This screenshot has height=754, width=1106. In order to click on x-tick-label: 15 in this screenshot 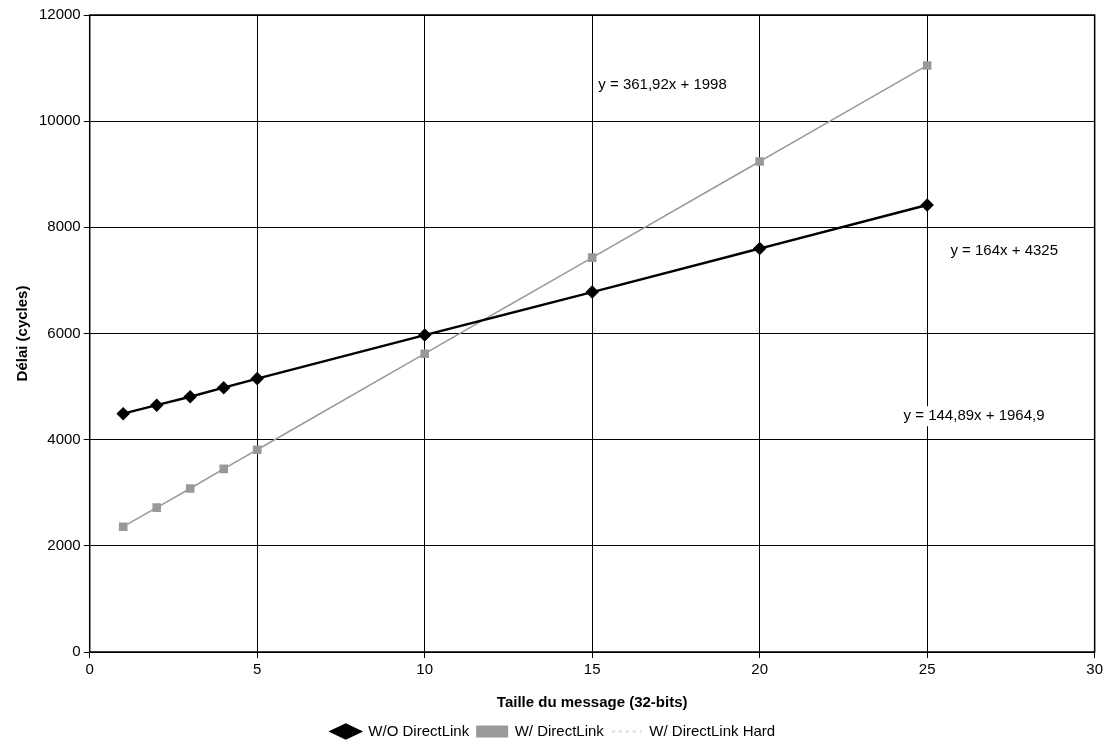, I will do `click(592, 669)`.